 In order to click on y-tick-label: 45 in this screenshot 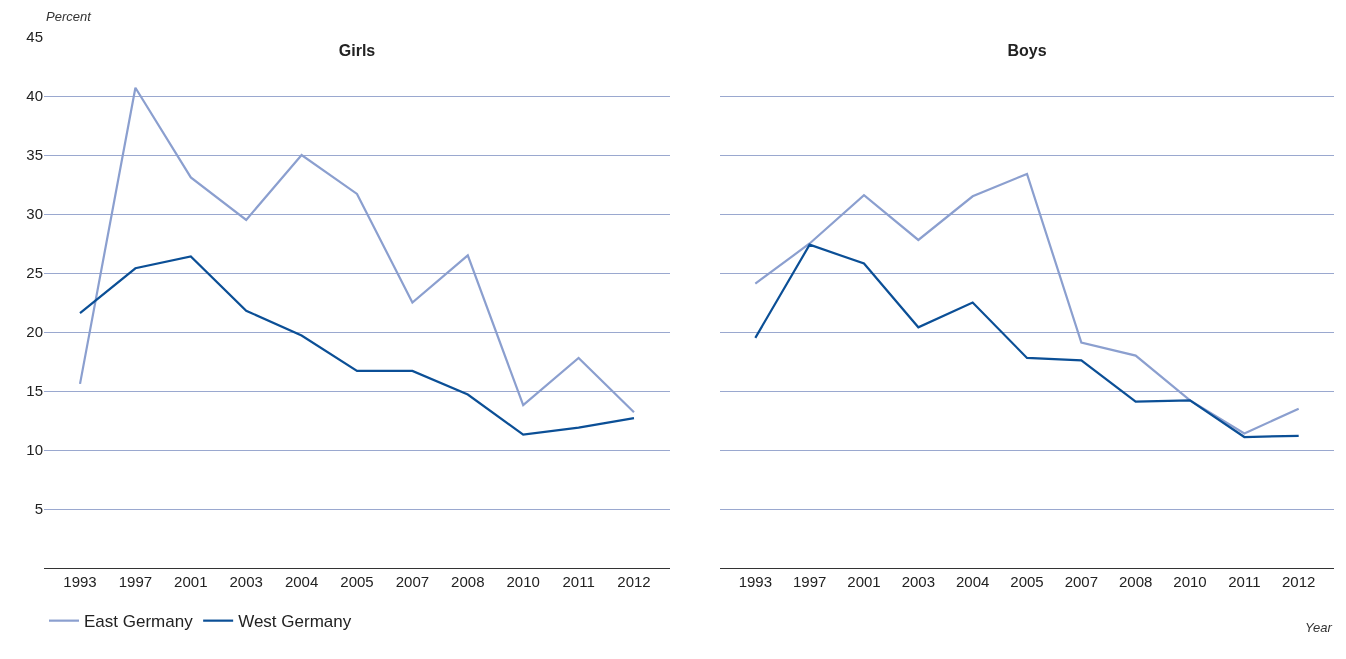, I will do `click(34, 37)`.